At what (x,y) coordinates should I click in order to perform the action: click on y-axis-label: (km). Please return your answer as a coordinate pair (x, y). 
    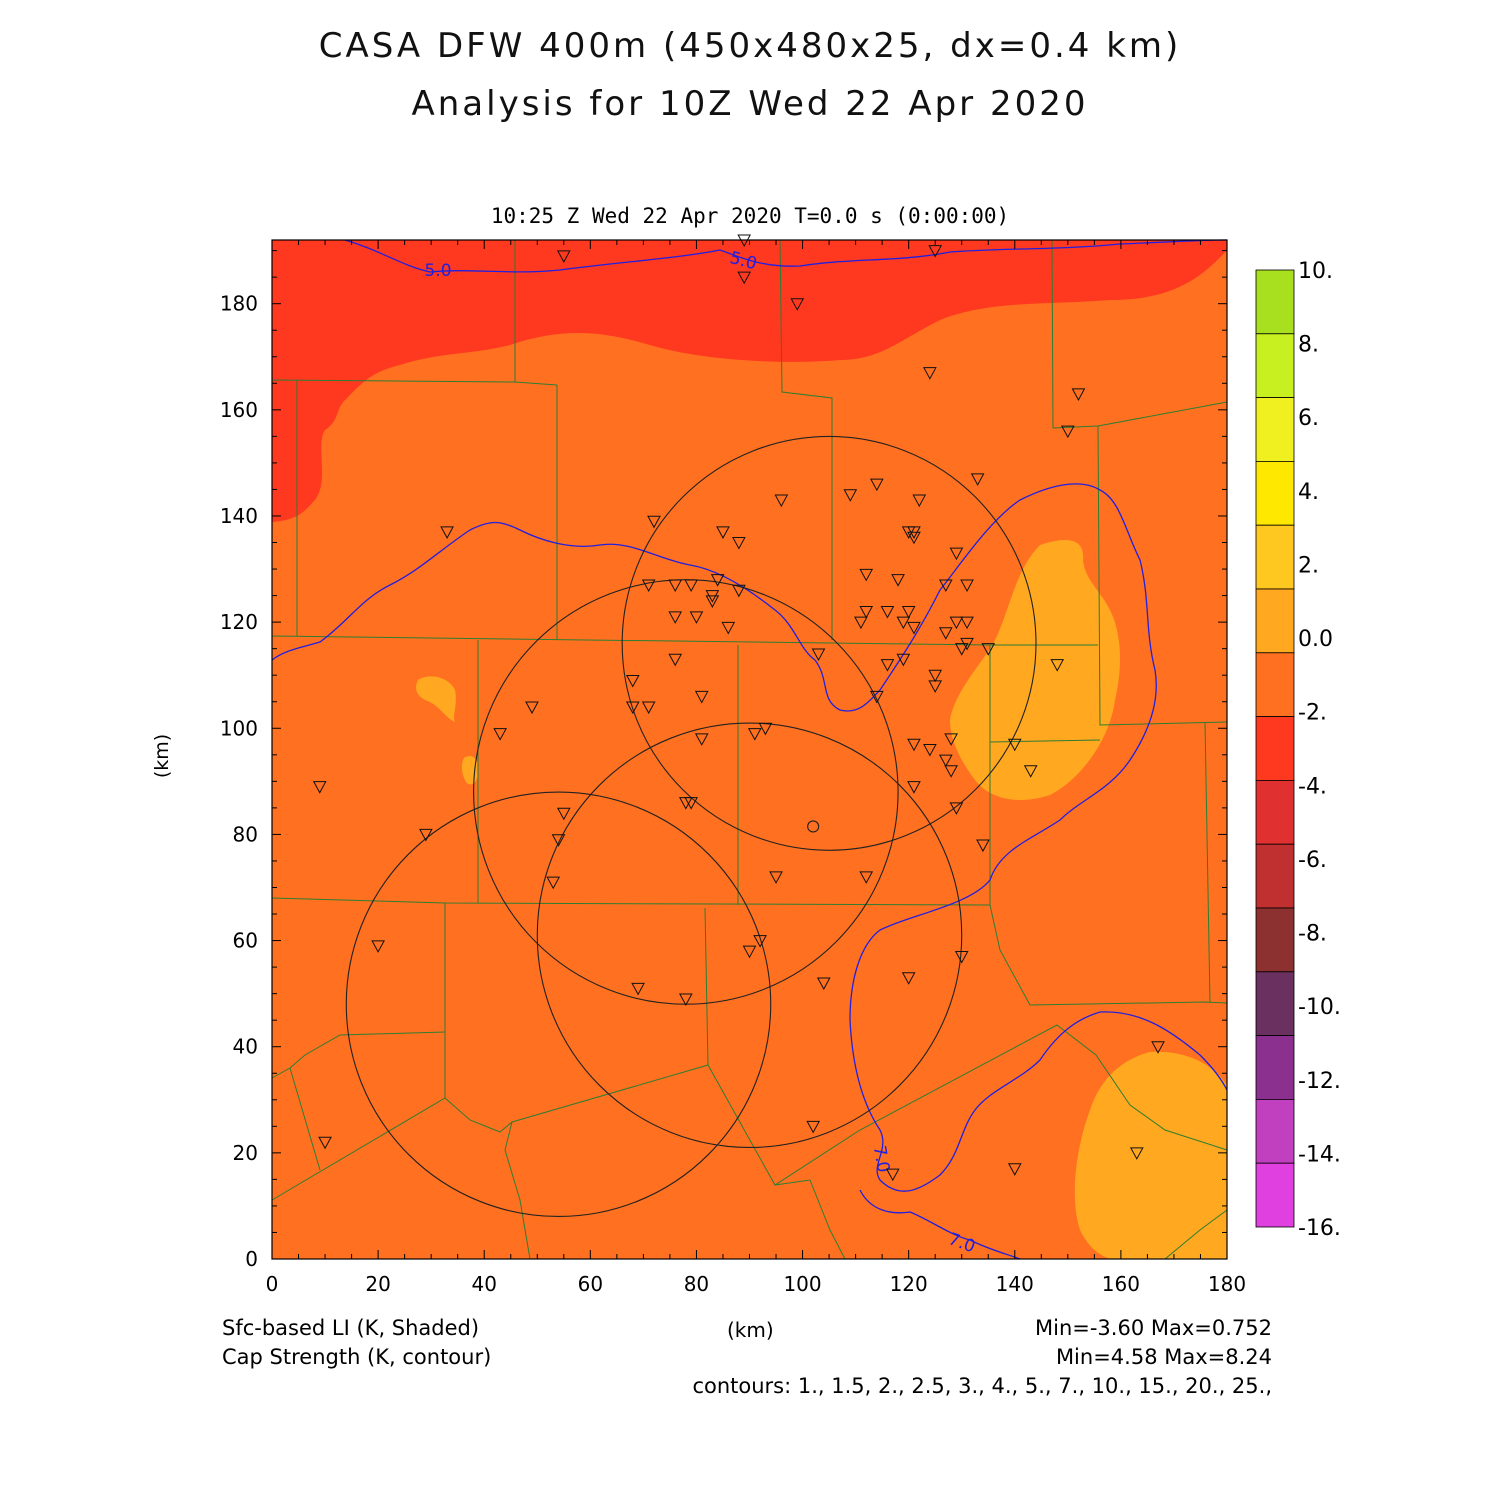
    Looking at the image, I should click on (162, 756).